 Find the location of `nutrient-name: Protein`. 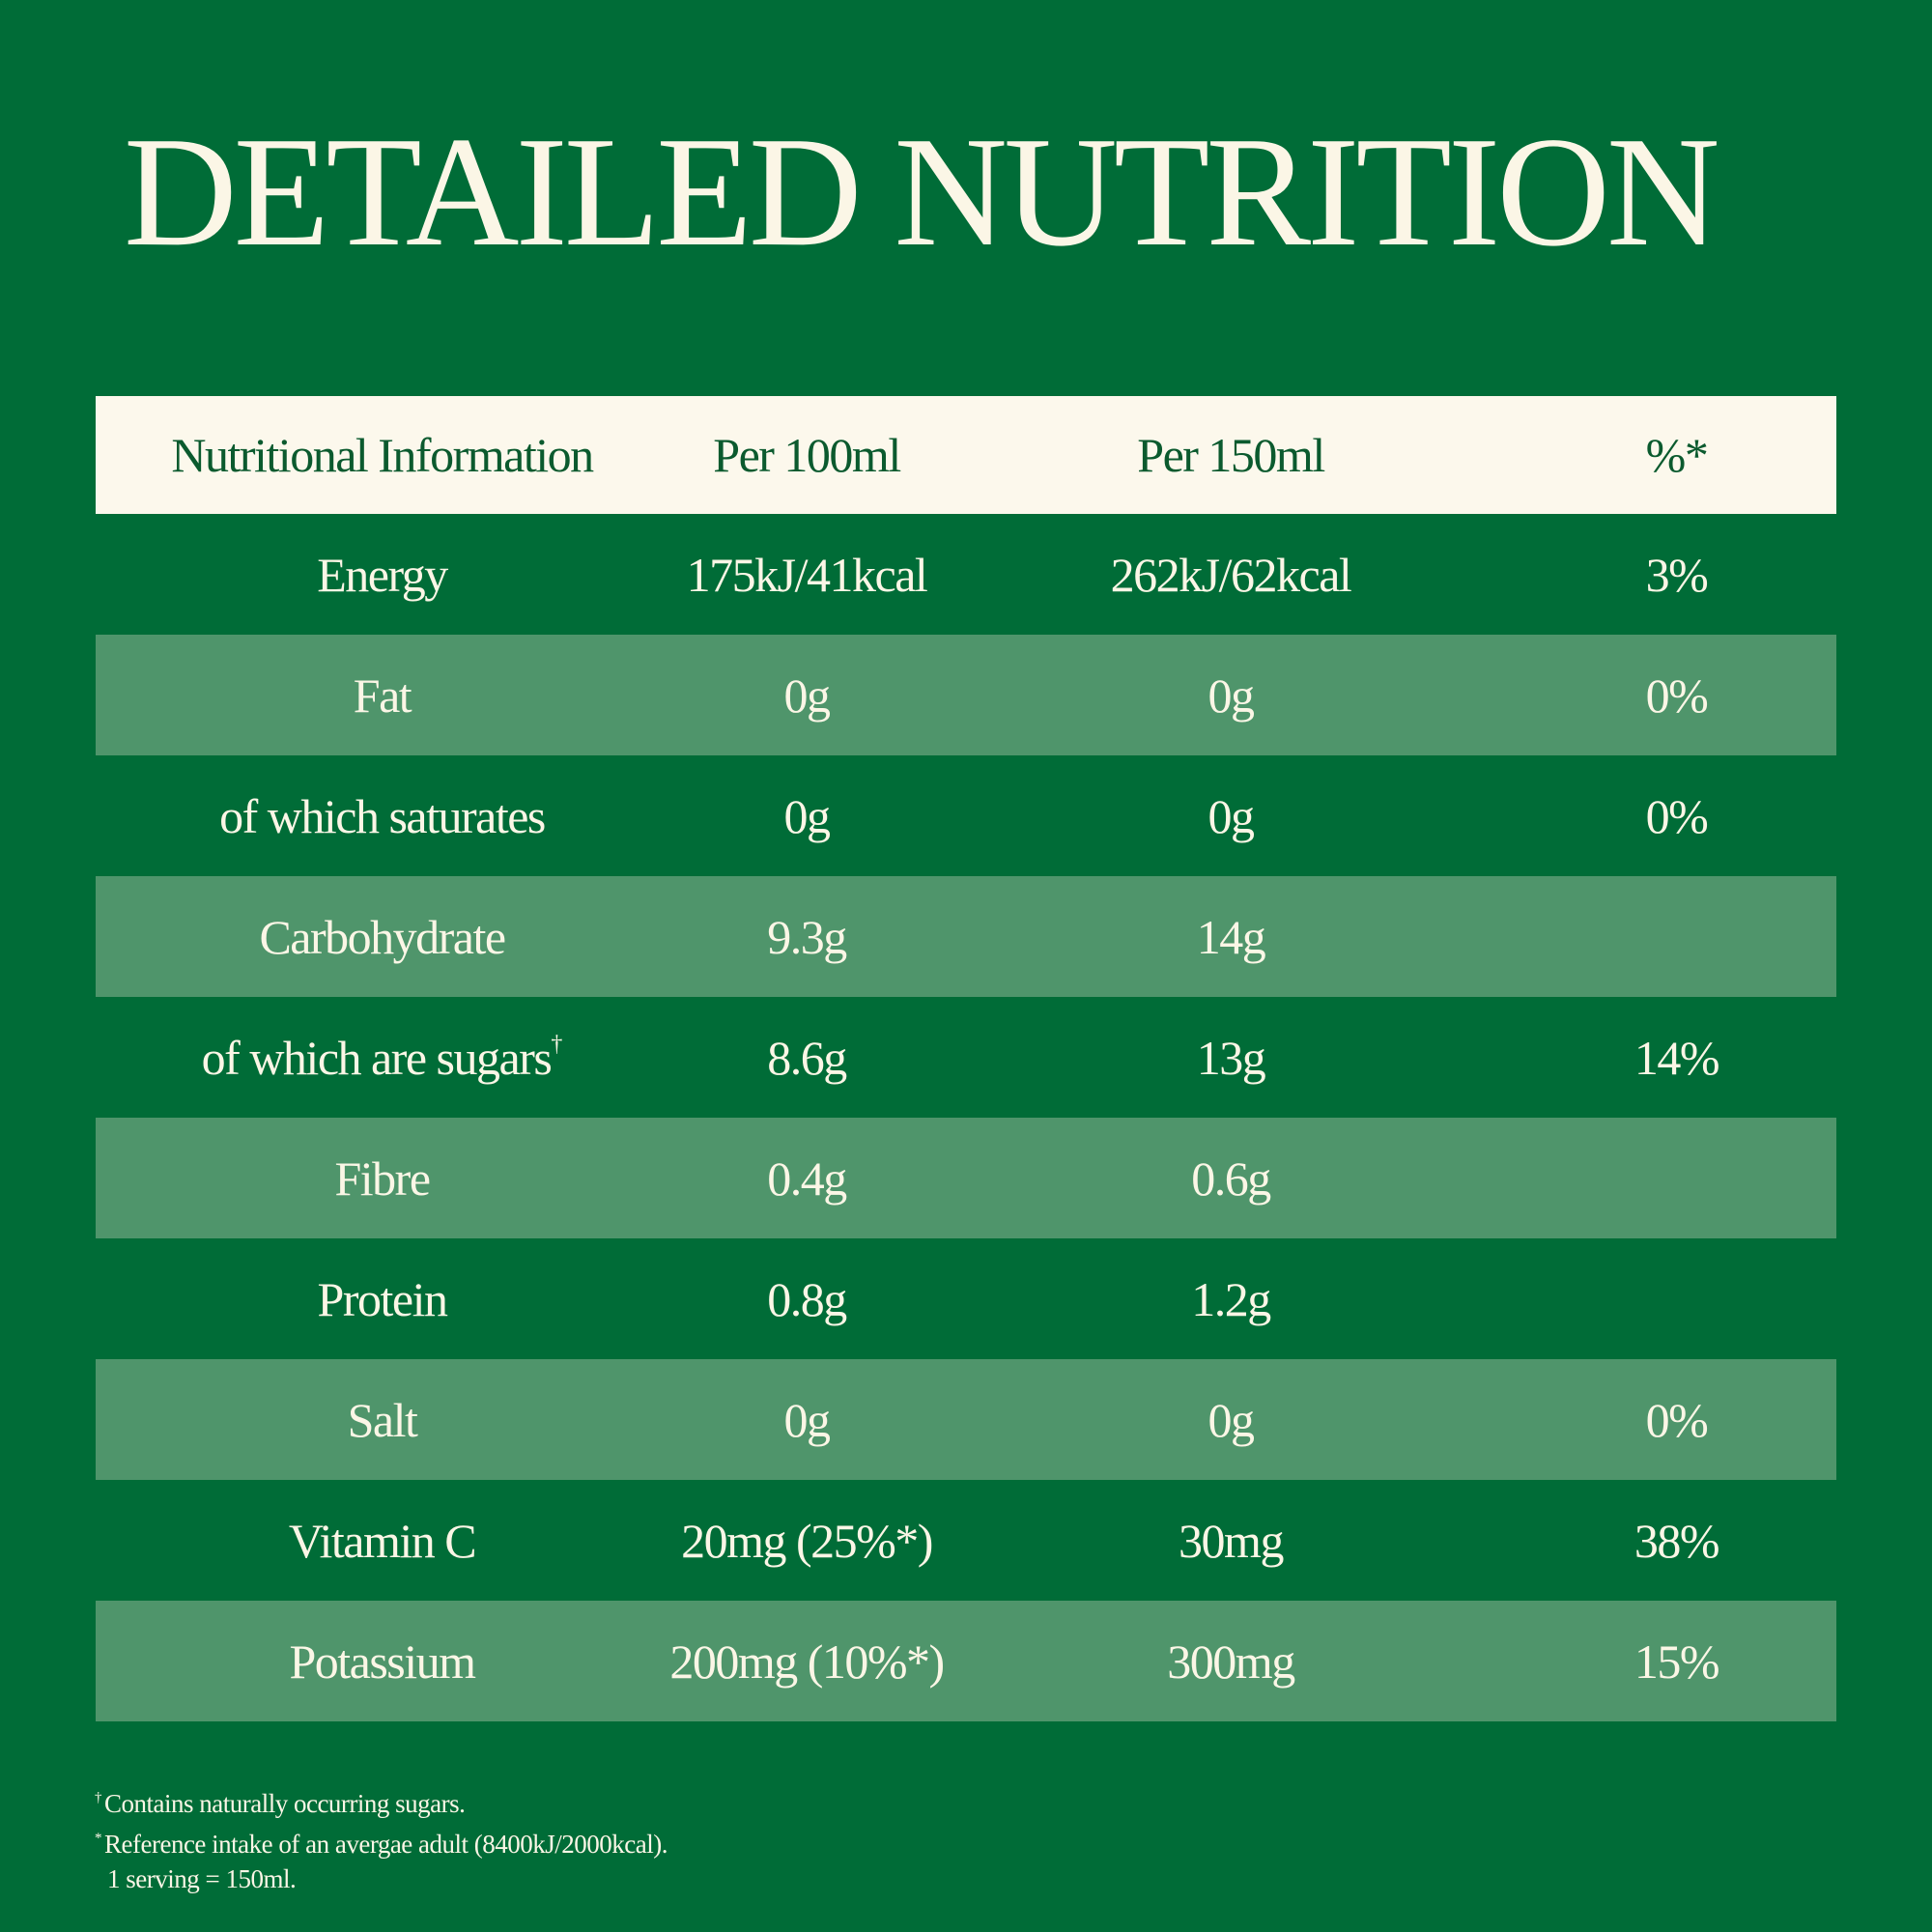

nutrient-name: Protein is located at coordinates (382, 1298).